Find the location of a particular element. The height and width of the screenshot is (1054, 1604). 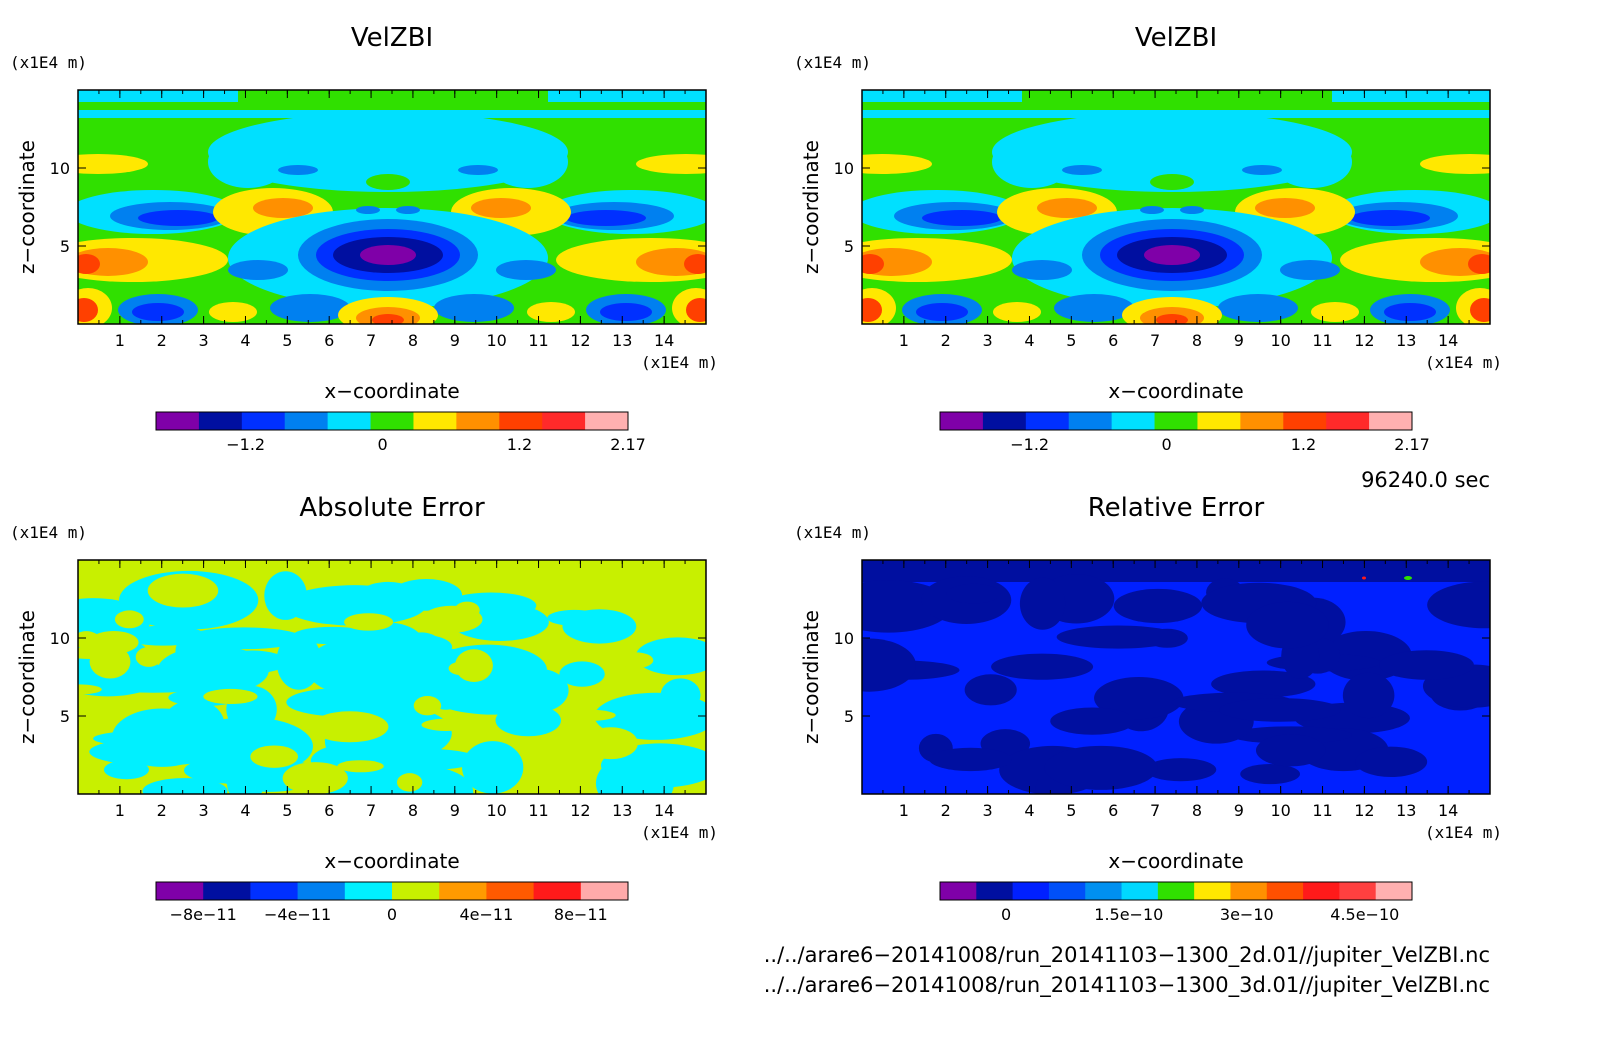

colorbar-frame is located at coordinates (1176, 421).